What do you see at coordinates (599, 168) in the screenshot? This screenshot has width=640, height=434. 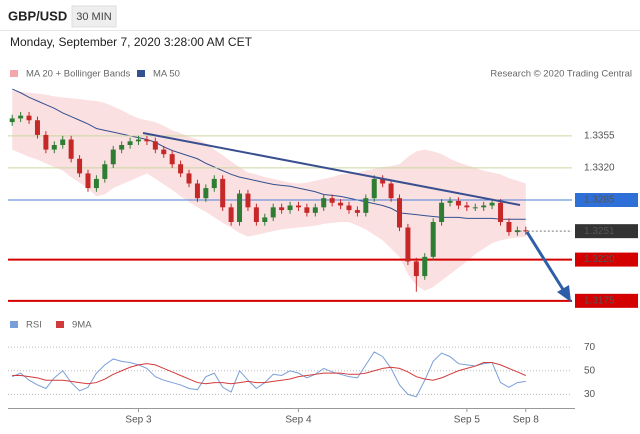 I see `level-label: 1.3320` at bounding box center [599, 168].